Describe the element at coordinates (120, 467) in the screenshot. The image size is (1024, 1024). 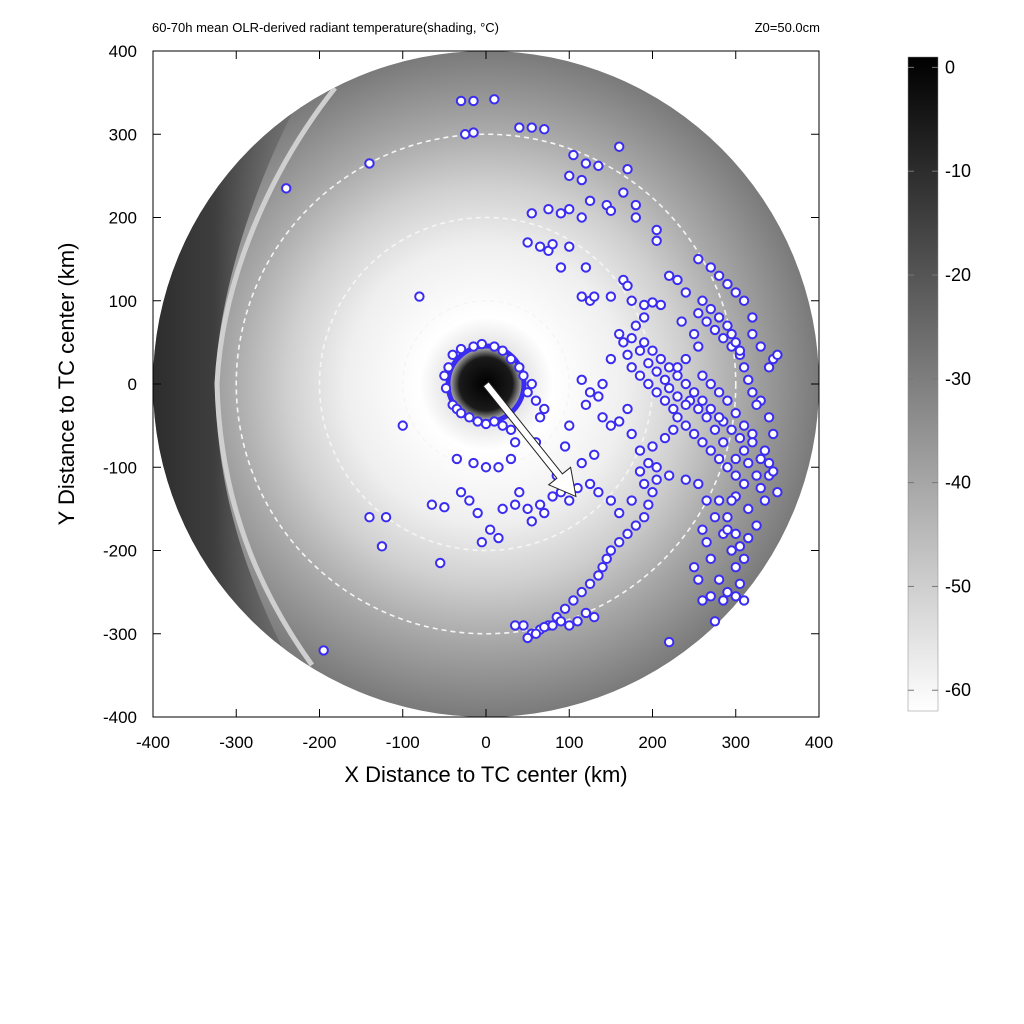
I see `y-tick-label: -100` at that location.